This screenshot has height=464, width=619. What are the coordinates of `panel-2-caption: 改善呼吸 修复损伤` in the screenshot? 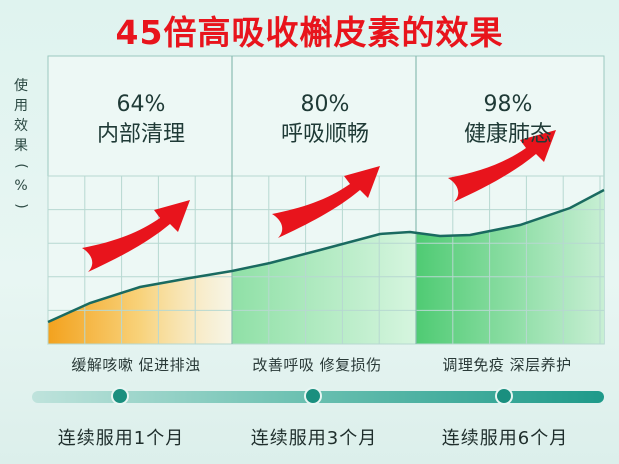 It's located at (317, 365).